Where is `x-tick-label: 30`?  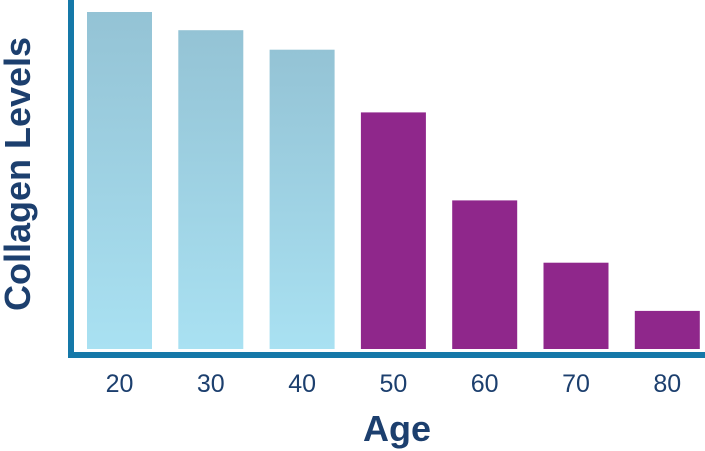
x-tick-label: 30 is located at coordinates (211, 384).